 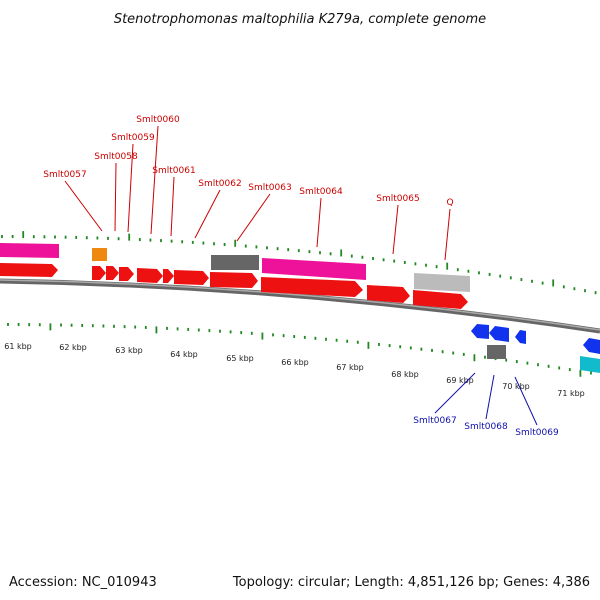 What do you see at coordinates (29, 250) in the screenshot?
I see `feature-trna` at bounding box center [29, 250].